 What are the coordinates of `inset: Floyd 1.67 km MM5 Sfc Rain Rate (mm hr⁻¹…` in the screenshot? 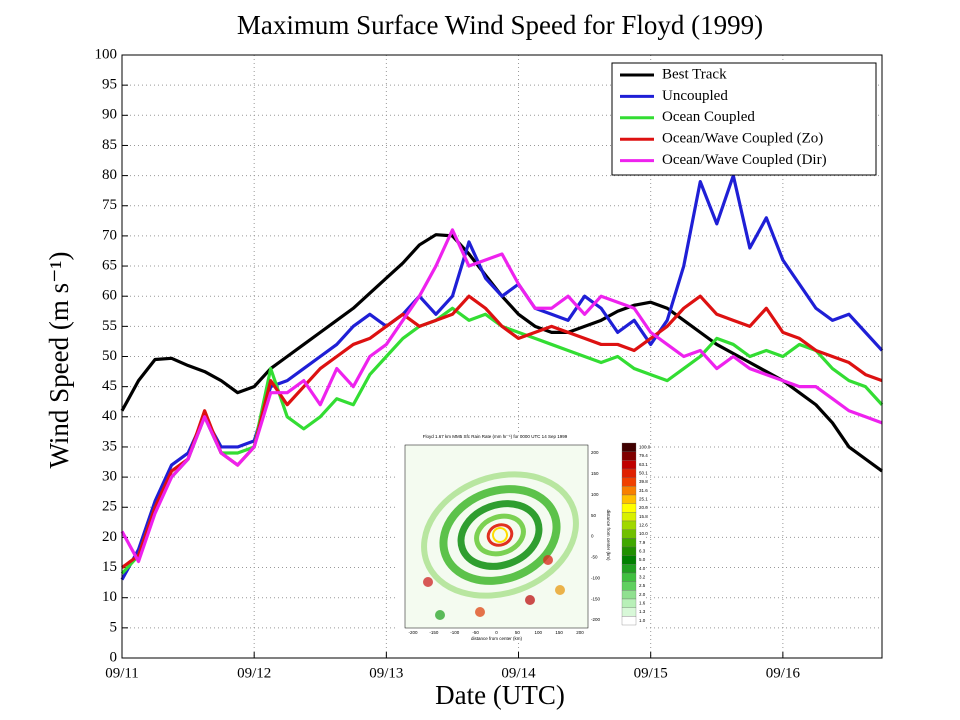 It's located at (523, 536).